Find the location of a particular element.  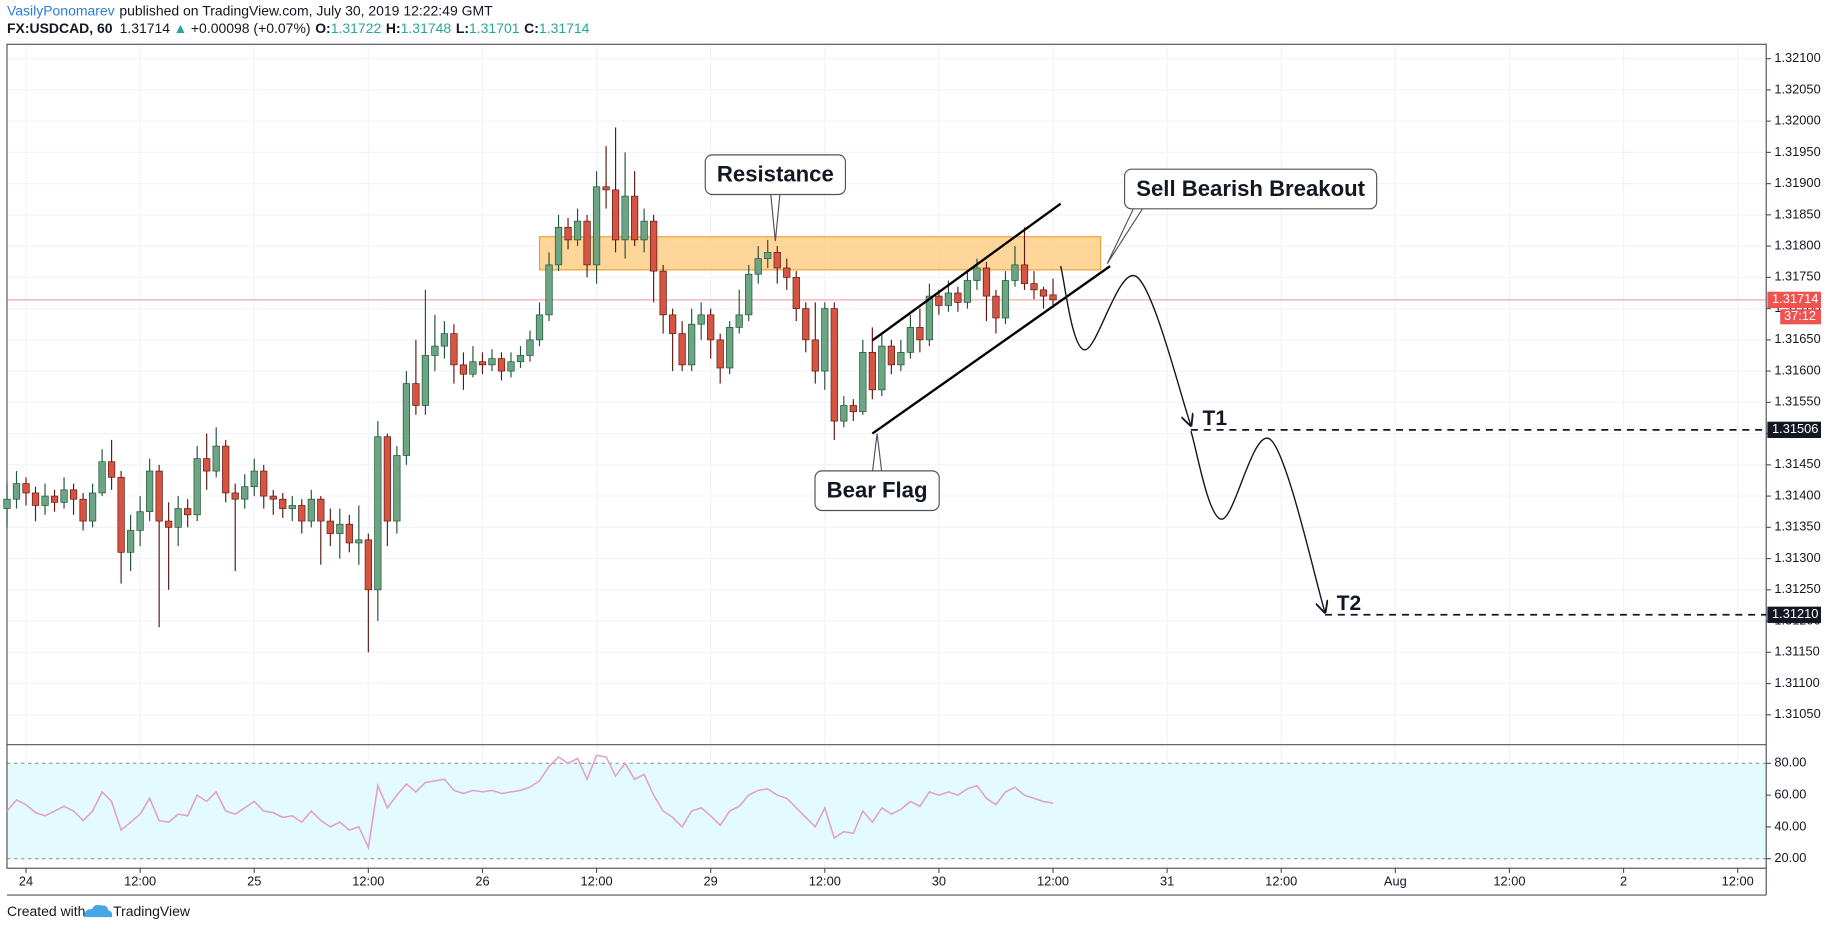

y-tick-label: 1.31650 is located at coordinates (1797, 338).